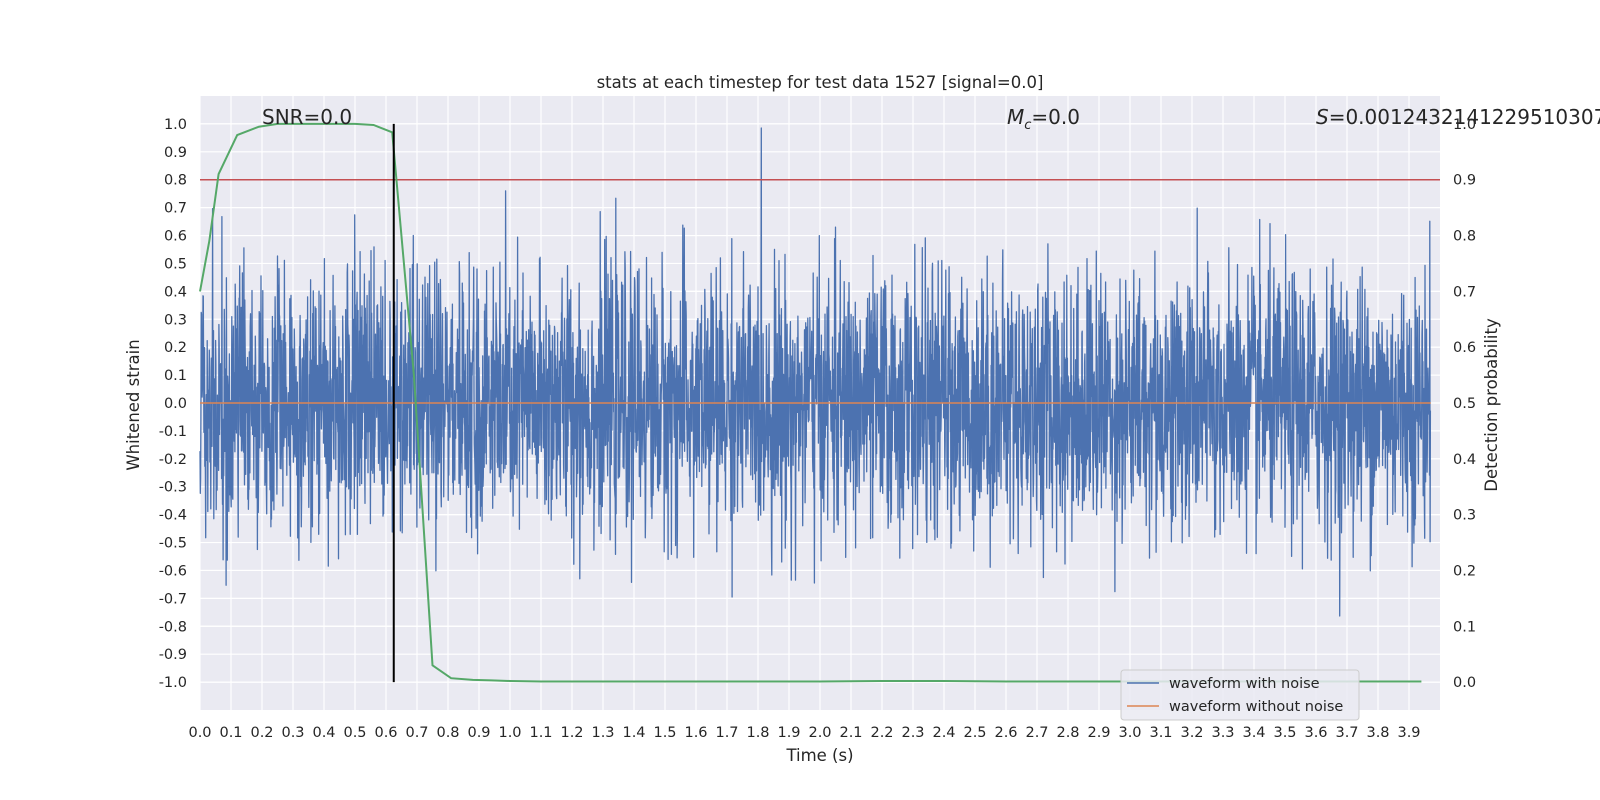 The image size is (1600, 800). I want to click on y-right-tick-labels: 1.0 0.9 0.8 0.7 0.6 0.5 0.4 0.3 0.2 0.1 0.0, so click(1464, 404).